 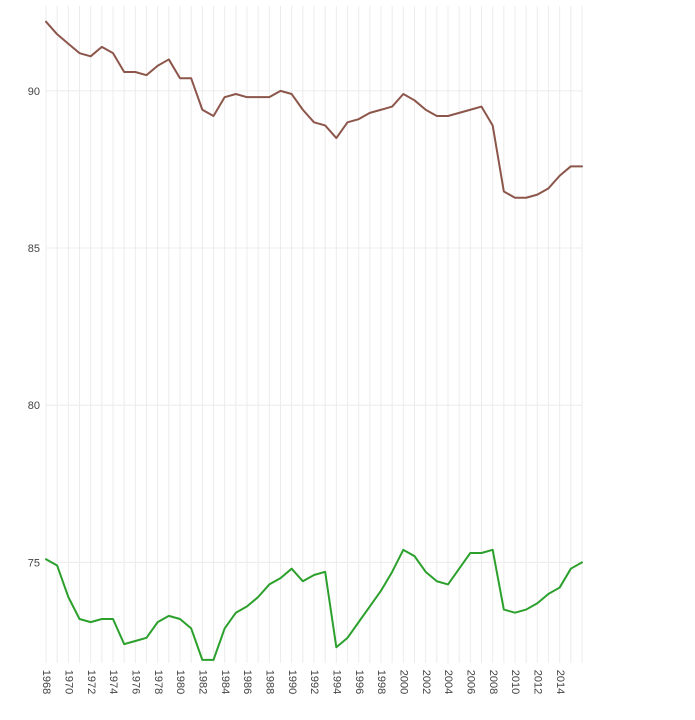 I want to click on x-tick-label: 1976, so click(x=135, y=682).